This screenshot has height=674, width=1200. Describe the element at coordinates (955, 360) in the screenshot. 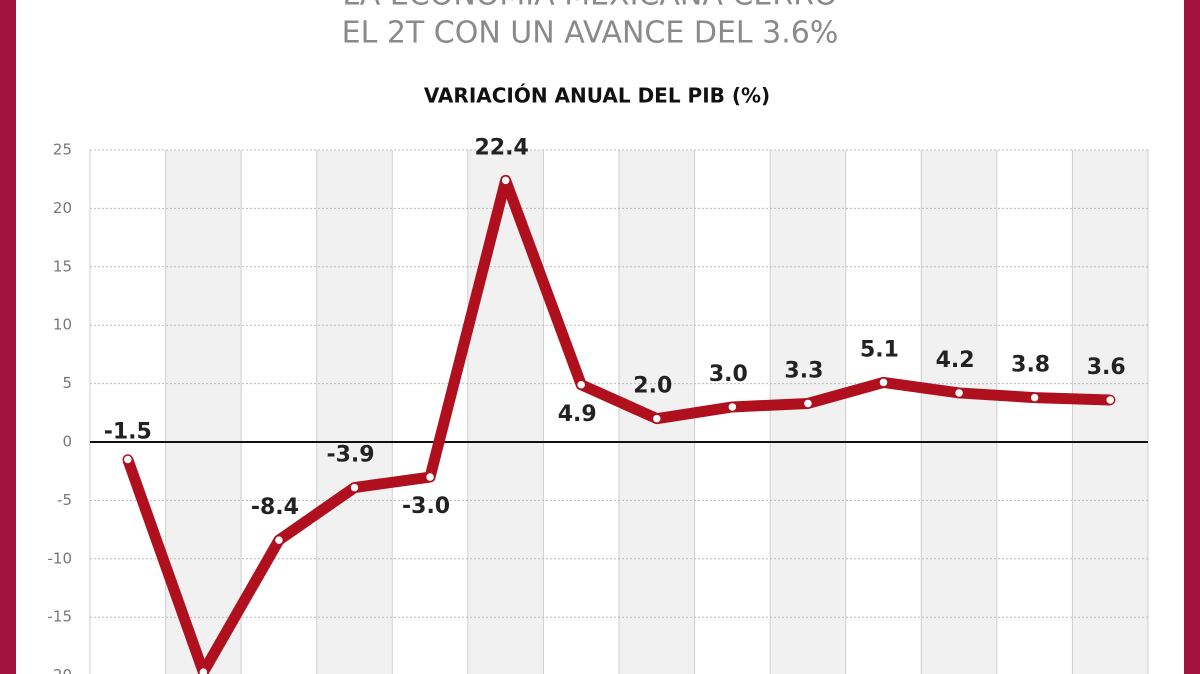

I see `value-label: 4.2` at that location.